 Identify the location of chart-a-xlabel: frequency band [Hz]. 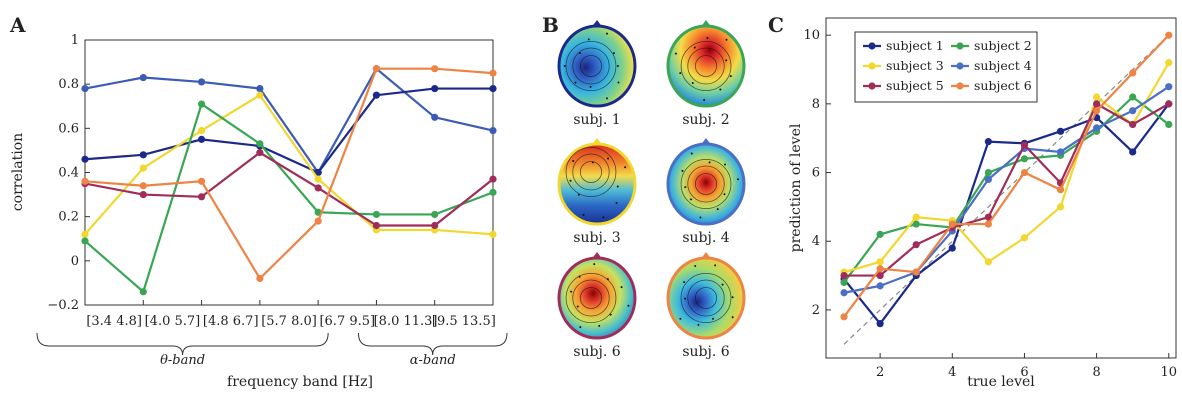
(300, 382).